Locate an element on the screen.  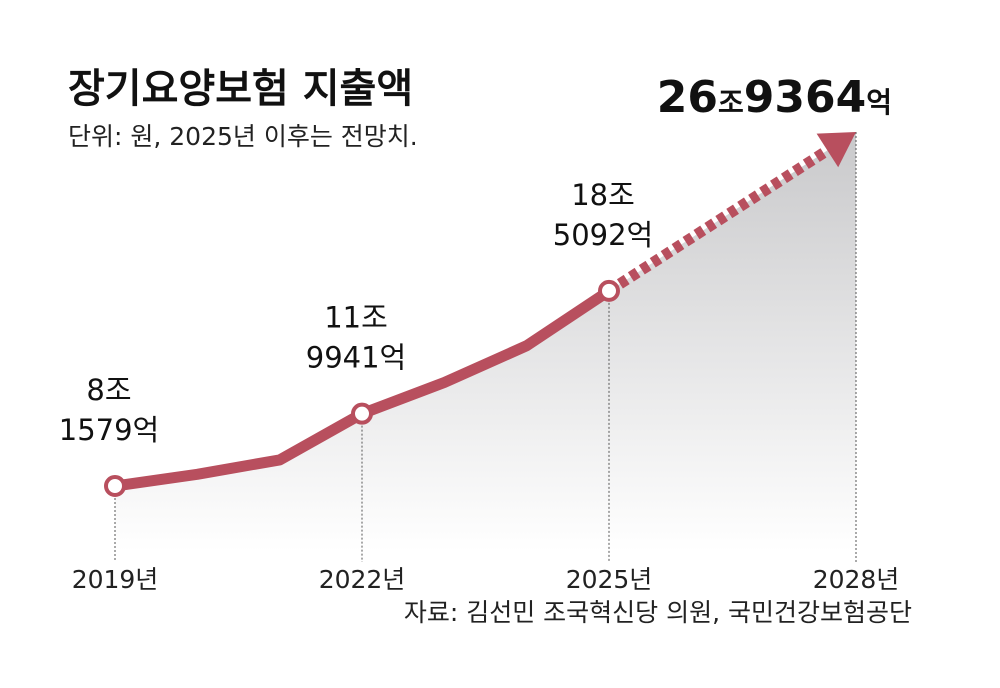
x-tick-label: 2022년 is located at coordinates (362, 579).